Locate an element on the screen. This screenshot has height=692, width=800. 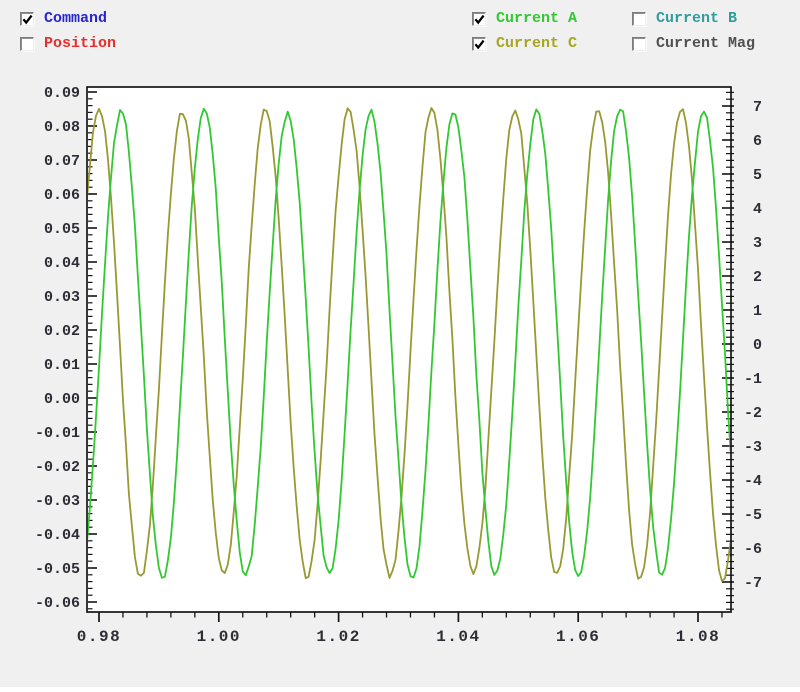
x-axis-labels-label: 1.08 is located at coordinates (698, 637).